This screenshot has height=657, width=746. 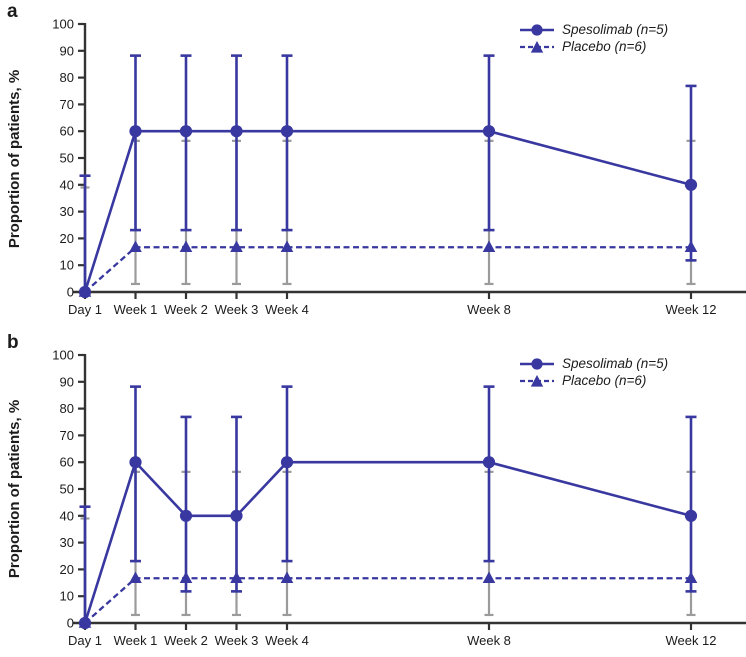 I want to click on panel-b-legend: Spesolimab (n=5) Placebo (n=6), so click(x=593, y=372).